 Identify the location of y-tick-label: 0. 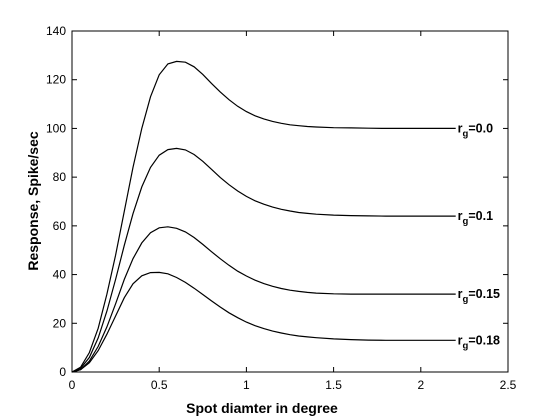
(62, 372).